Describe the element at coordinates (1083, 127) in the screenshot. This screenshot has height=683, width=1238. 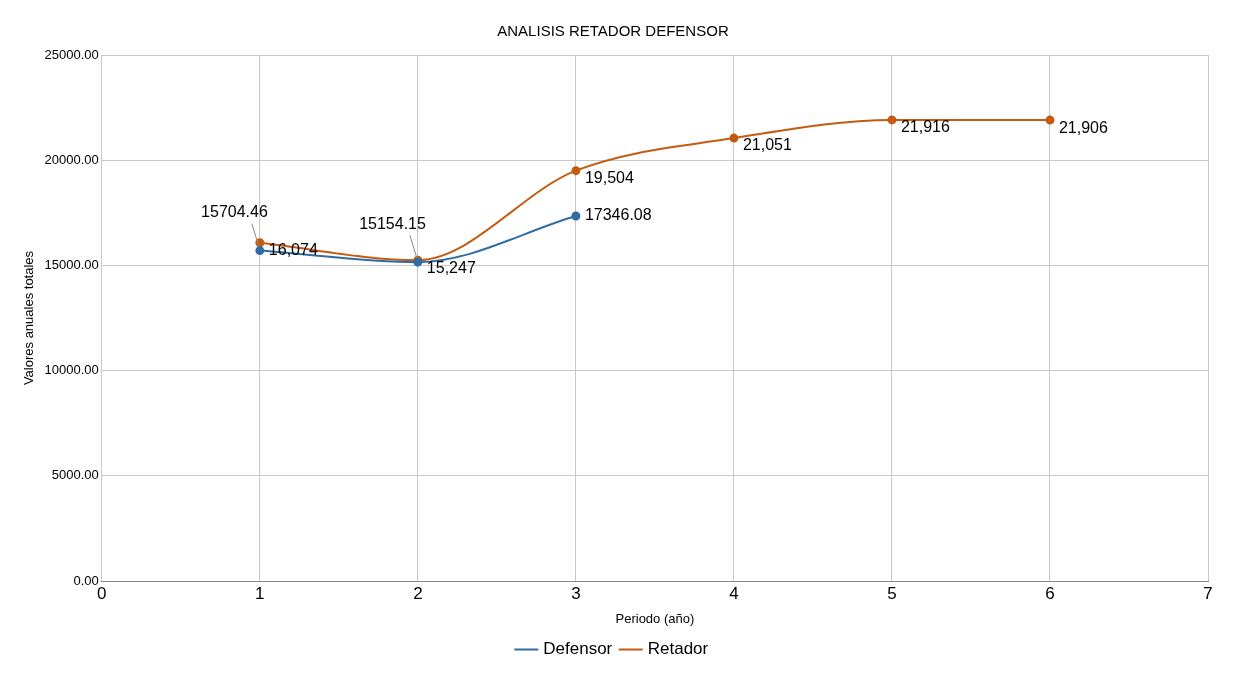
I see `data-label: 21,906` at that location.